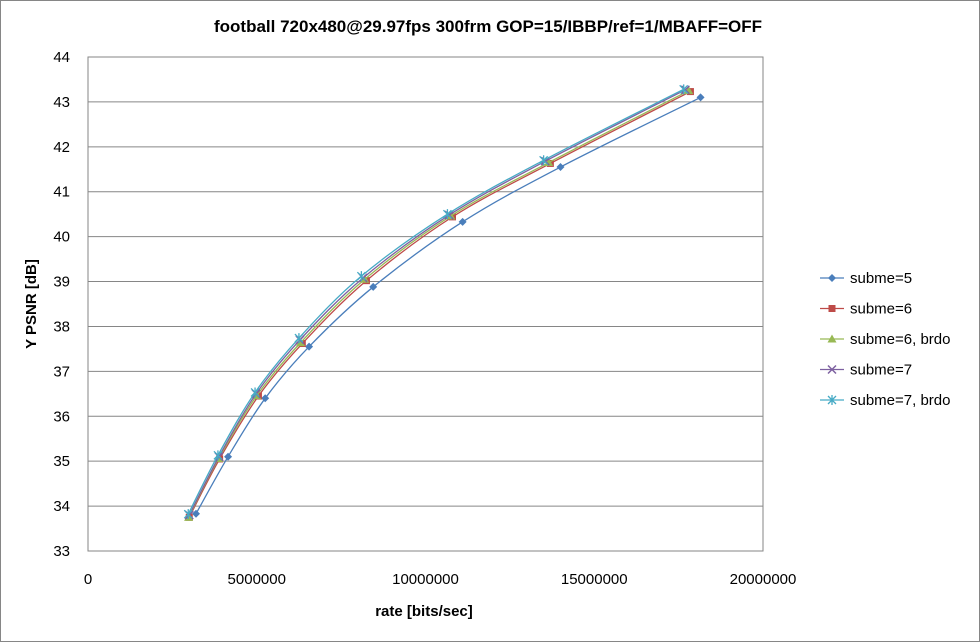  Describe the element at coordinates (61, 237) in the screenshot. I see `y-tick-label: 40` at that location.